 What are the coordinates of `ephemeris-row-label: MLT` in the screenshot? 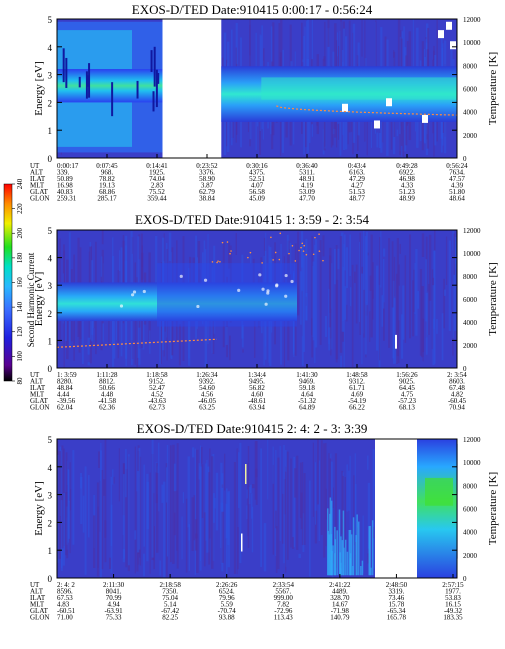 It's located at (37, 186).